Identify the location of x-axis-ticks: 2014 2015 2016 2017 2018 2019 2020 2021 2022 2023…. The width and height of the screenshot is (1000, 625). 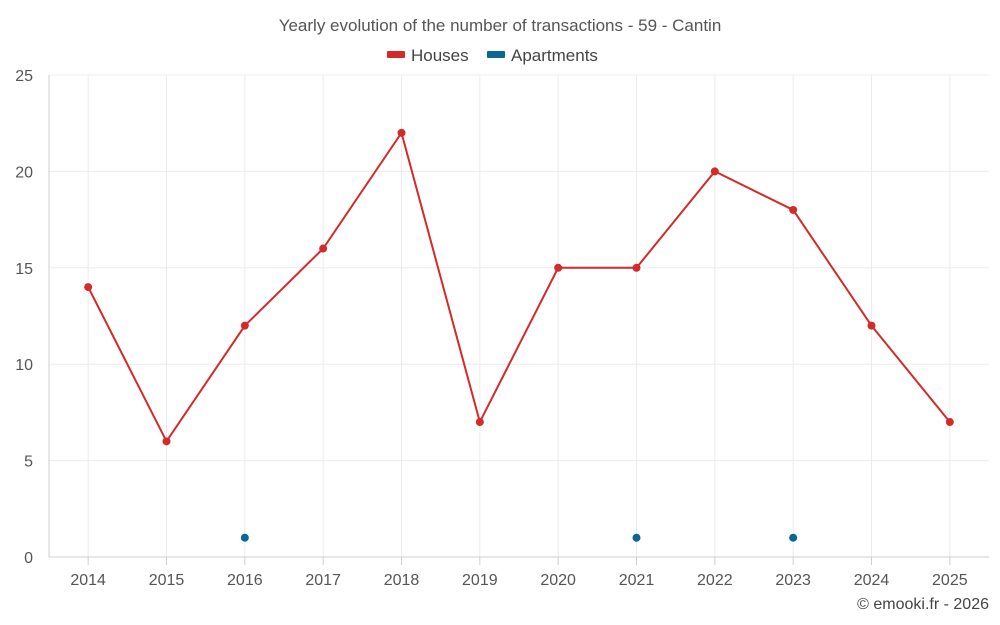
(519, 573).